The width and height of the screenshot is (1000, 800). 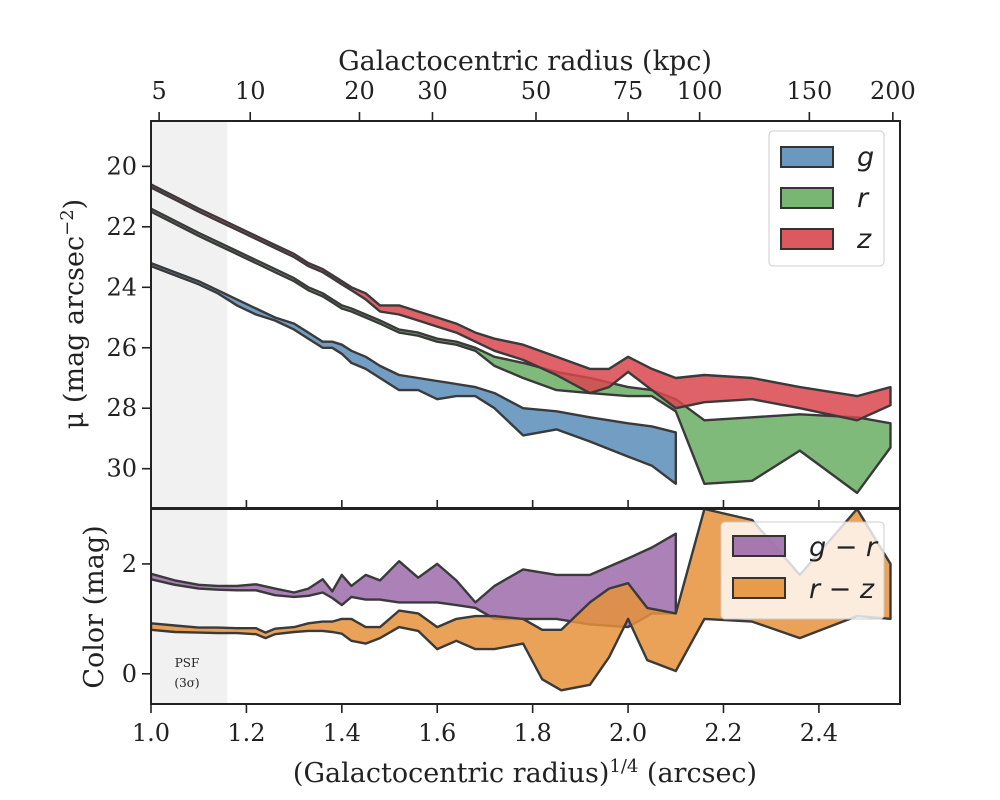 What do you see at coordinates (842, 589) in the screenshot?
I see `legend-label-r-z: r − z` at bounding box center [842, 589].